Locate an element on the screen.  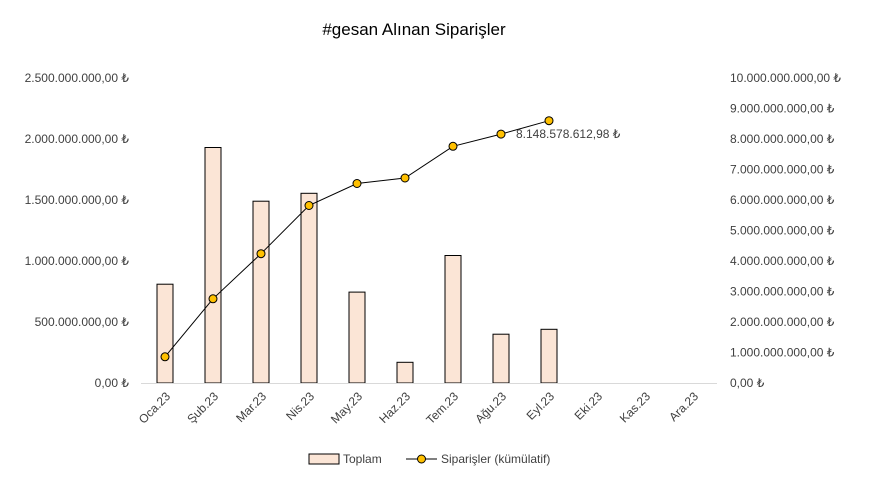
right-tick-label: 9.000.000.000,00 ₺ is located at coordinates (782, 109).